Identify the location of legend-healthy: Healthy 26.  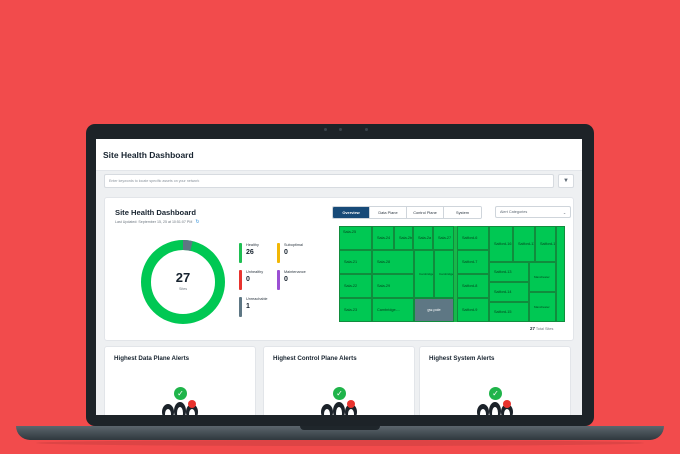
(249, 253).